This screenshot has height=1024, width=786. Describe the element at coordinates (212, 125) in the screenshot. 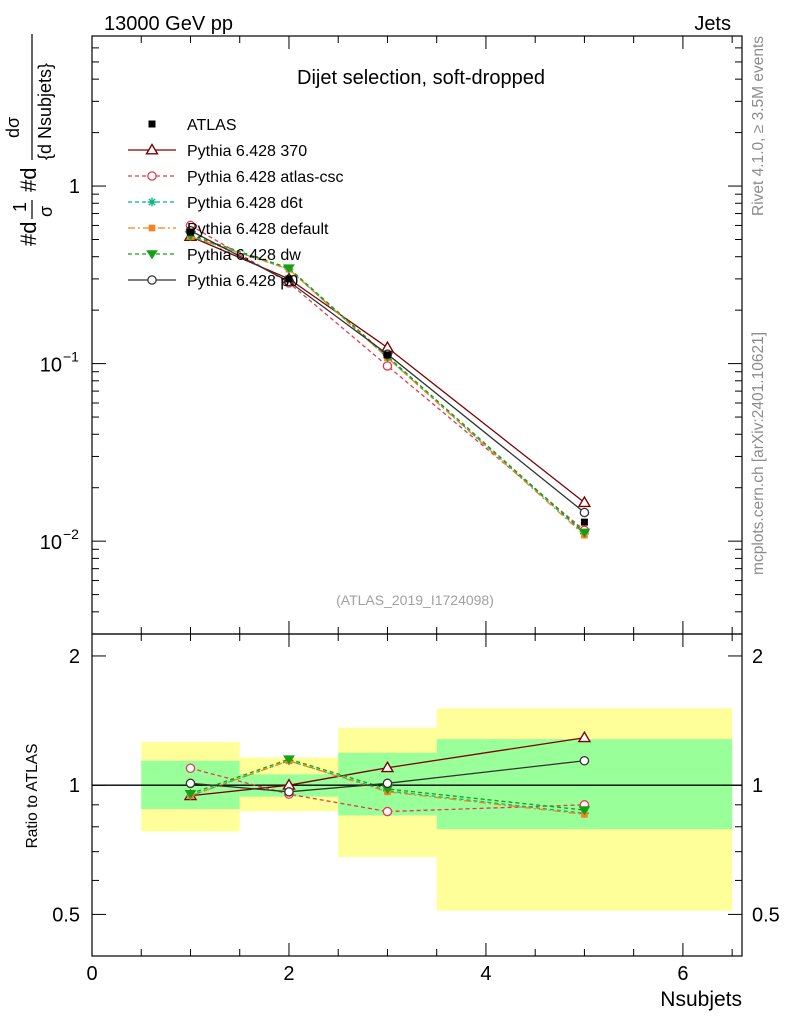

I see `legend-label-atlas: ATLAS` at that location.